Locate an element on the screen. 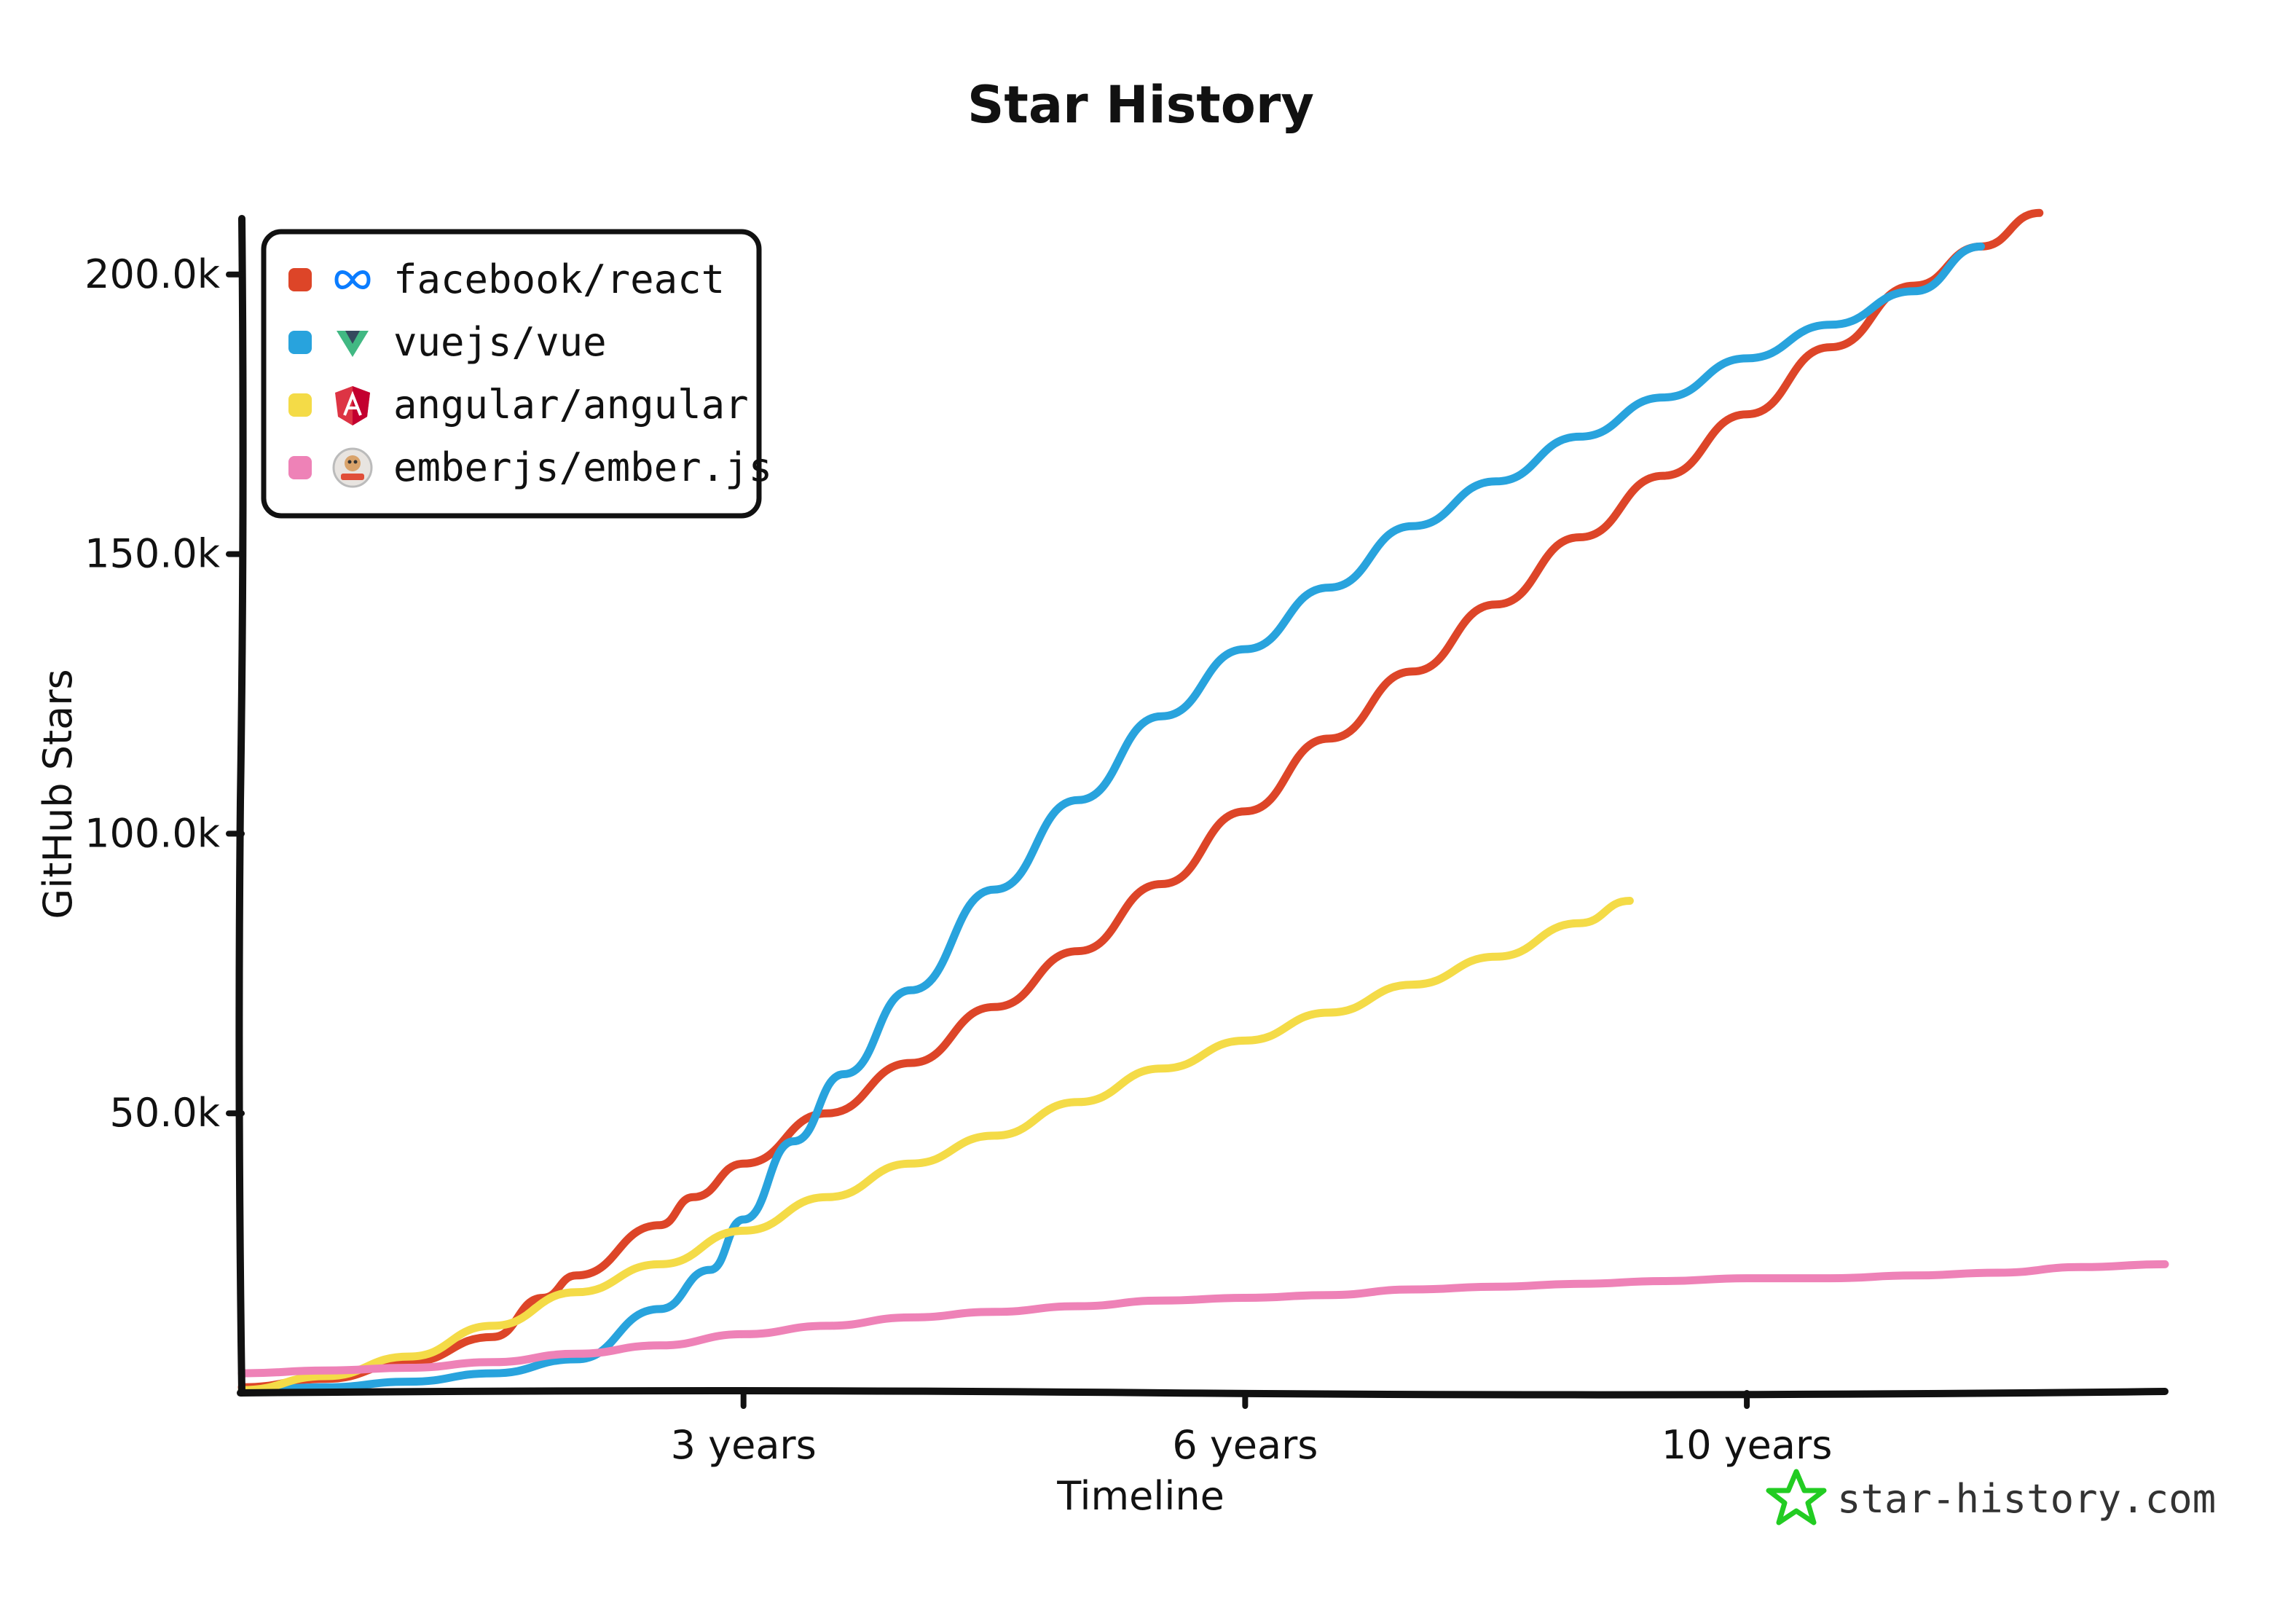  x-tick-label-1: 6 years is located at coordinates (1245, 1445).